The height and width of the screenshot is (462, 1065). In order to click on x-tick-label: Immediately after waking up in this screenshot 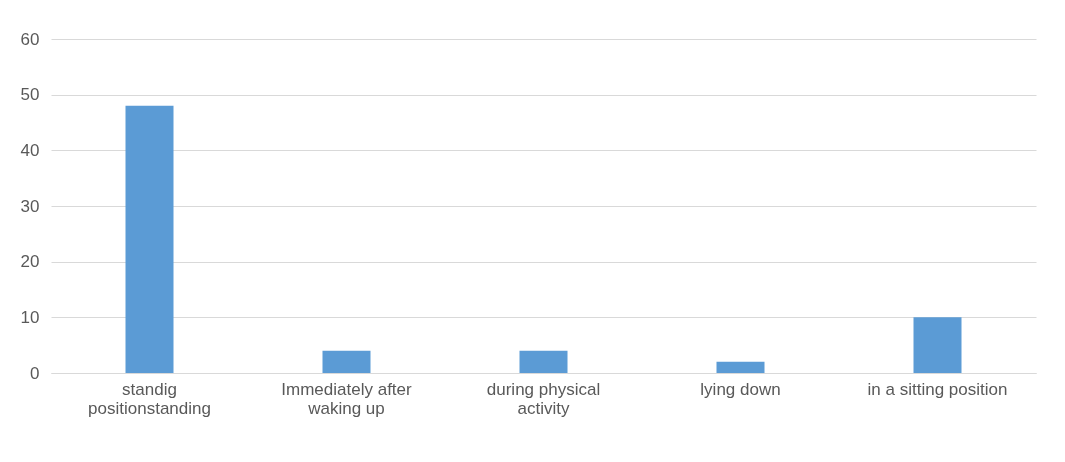, I will do `click(347, 398)`.